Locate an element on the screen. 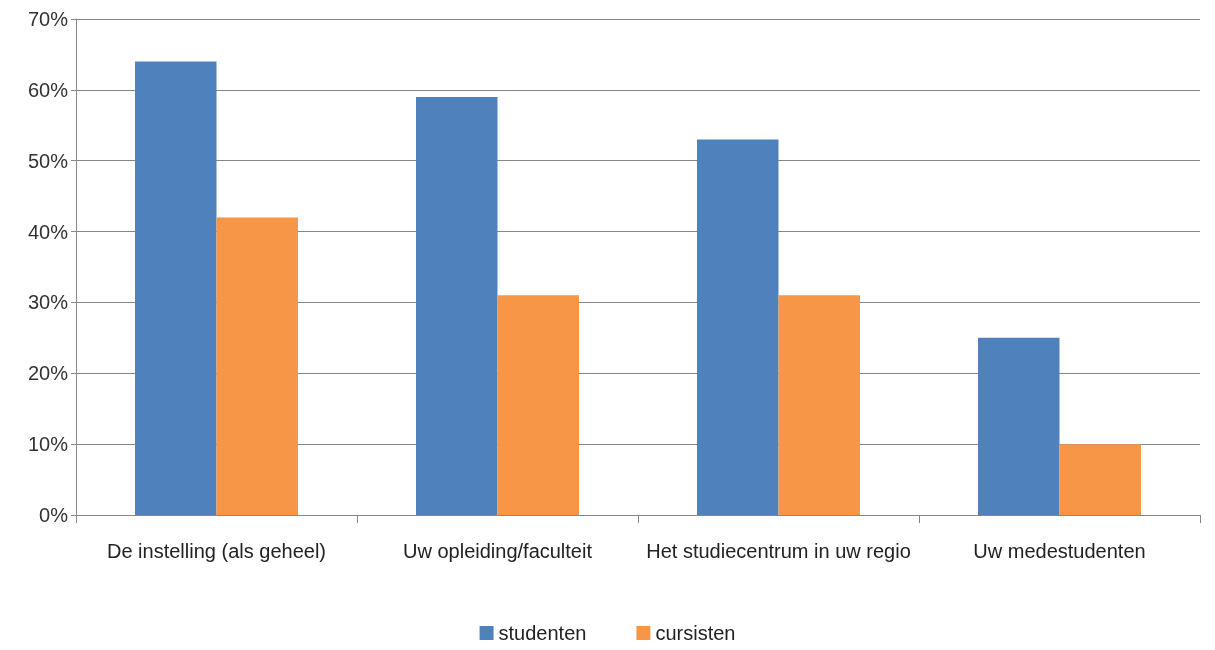 The width and height of the screenshot is (1215, 650). x-tick-label: Uw medestudenten is located at coordinates (1059, 551).